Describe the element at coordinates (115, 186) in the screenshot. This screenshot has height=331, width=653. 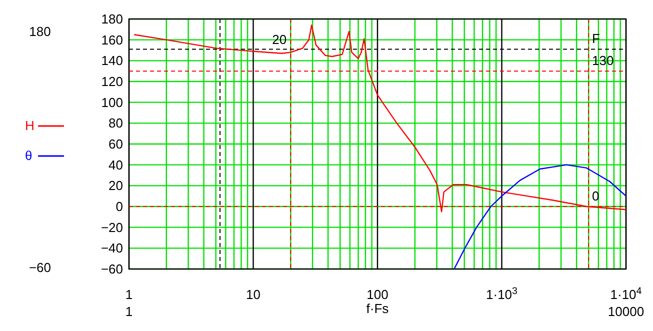
I see `y-tick-label: 20` at that location.